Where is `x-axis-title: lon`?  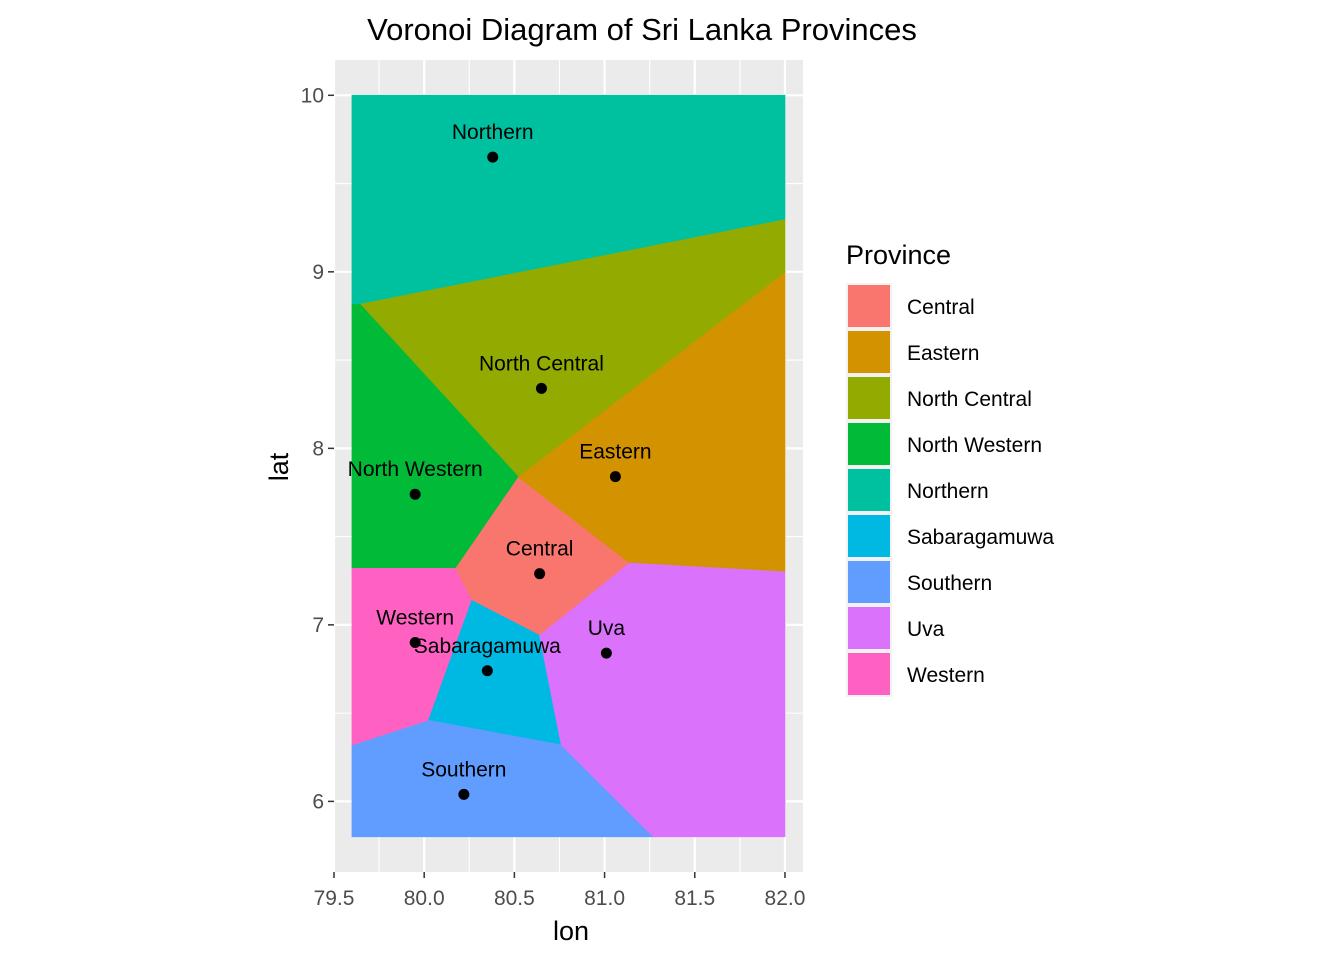
x-axis-title: lon is located at coordinates (571, 931).